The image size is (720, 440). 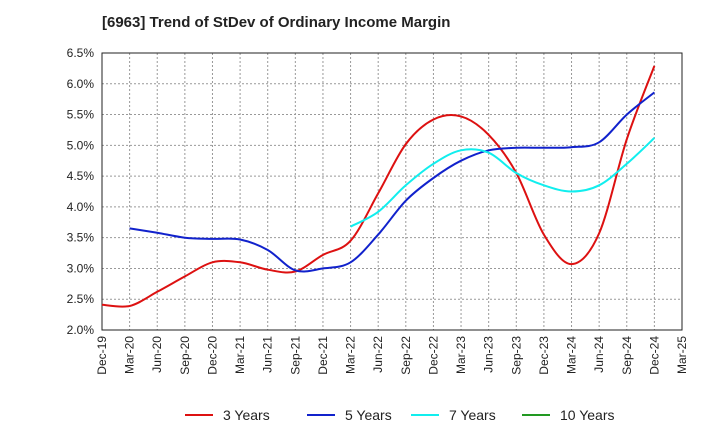 What do you see at coordinates (81, 53) in the screenshot?
I see `y-tick-label: 6.5%` at bounding box center [81, 53].